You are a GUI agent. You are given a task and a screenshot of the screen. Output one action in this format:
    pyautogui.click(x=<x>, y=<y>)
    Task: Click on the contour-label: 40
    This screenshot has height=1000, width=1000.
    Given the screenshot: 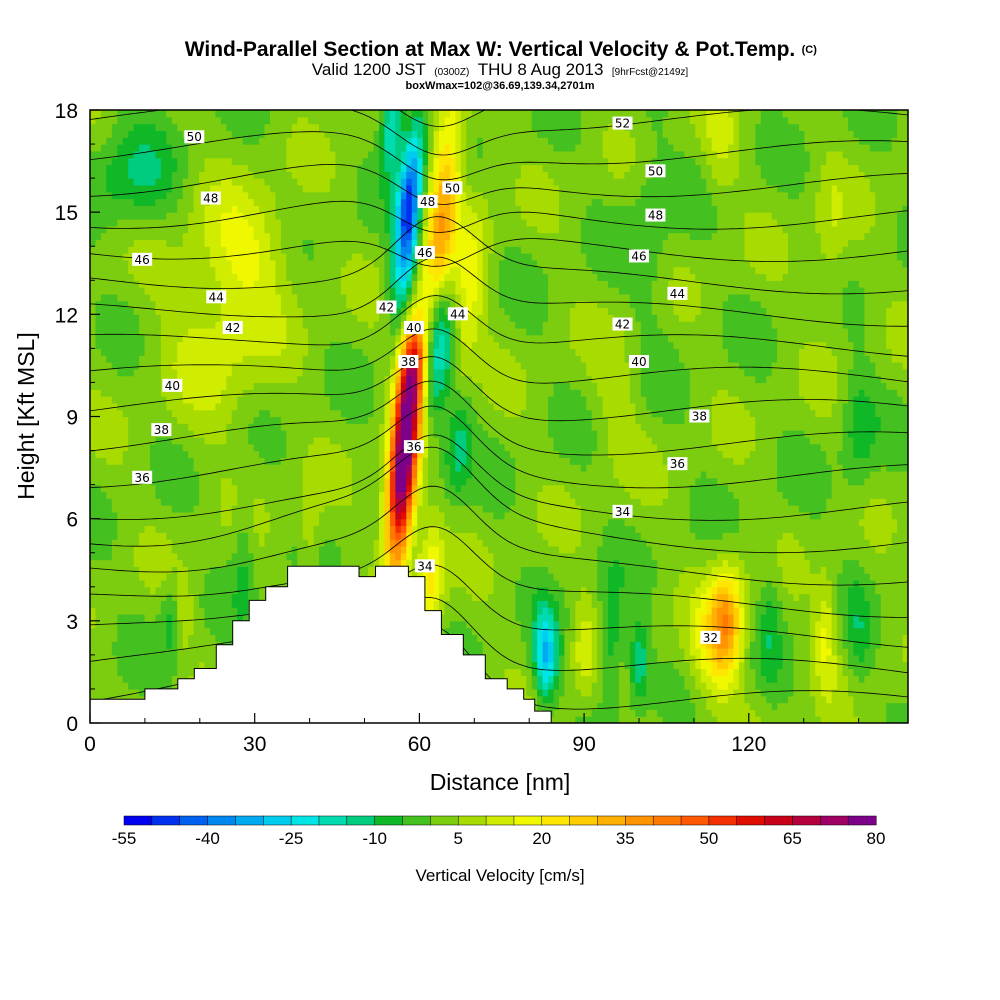 What is the action you would take?
    pyautogui.click(x=413, y=327)
    